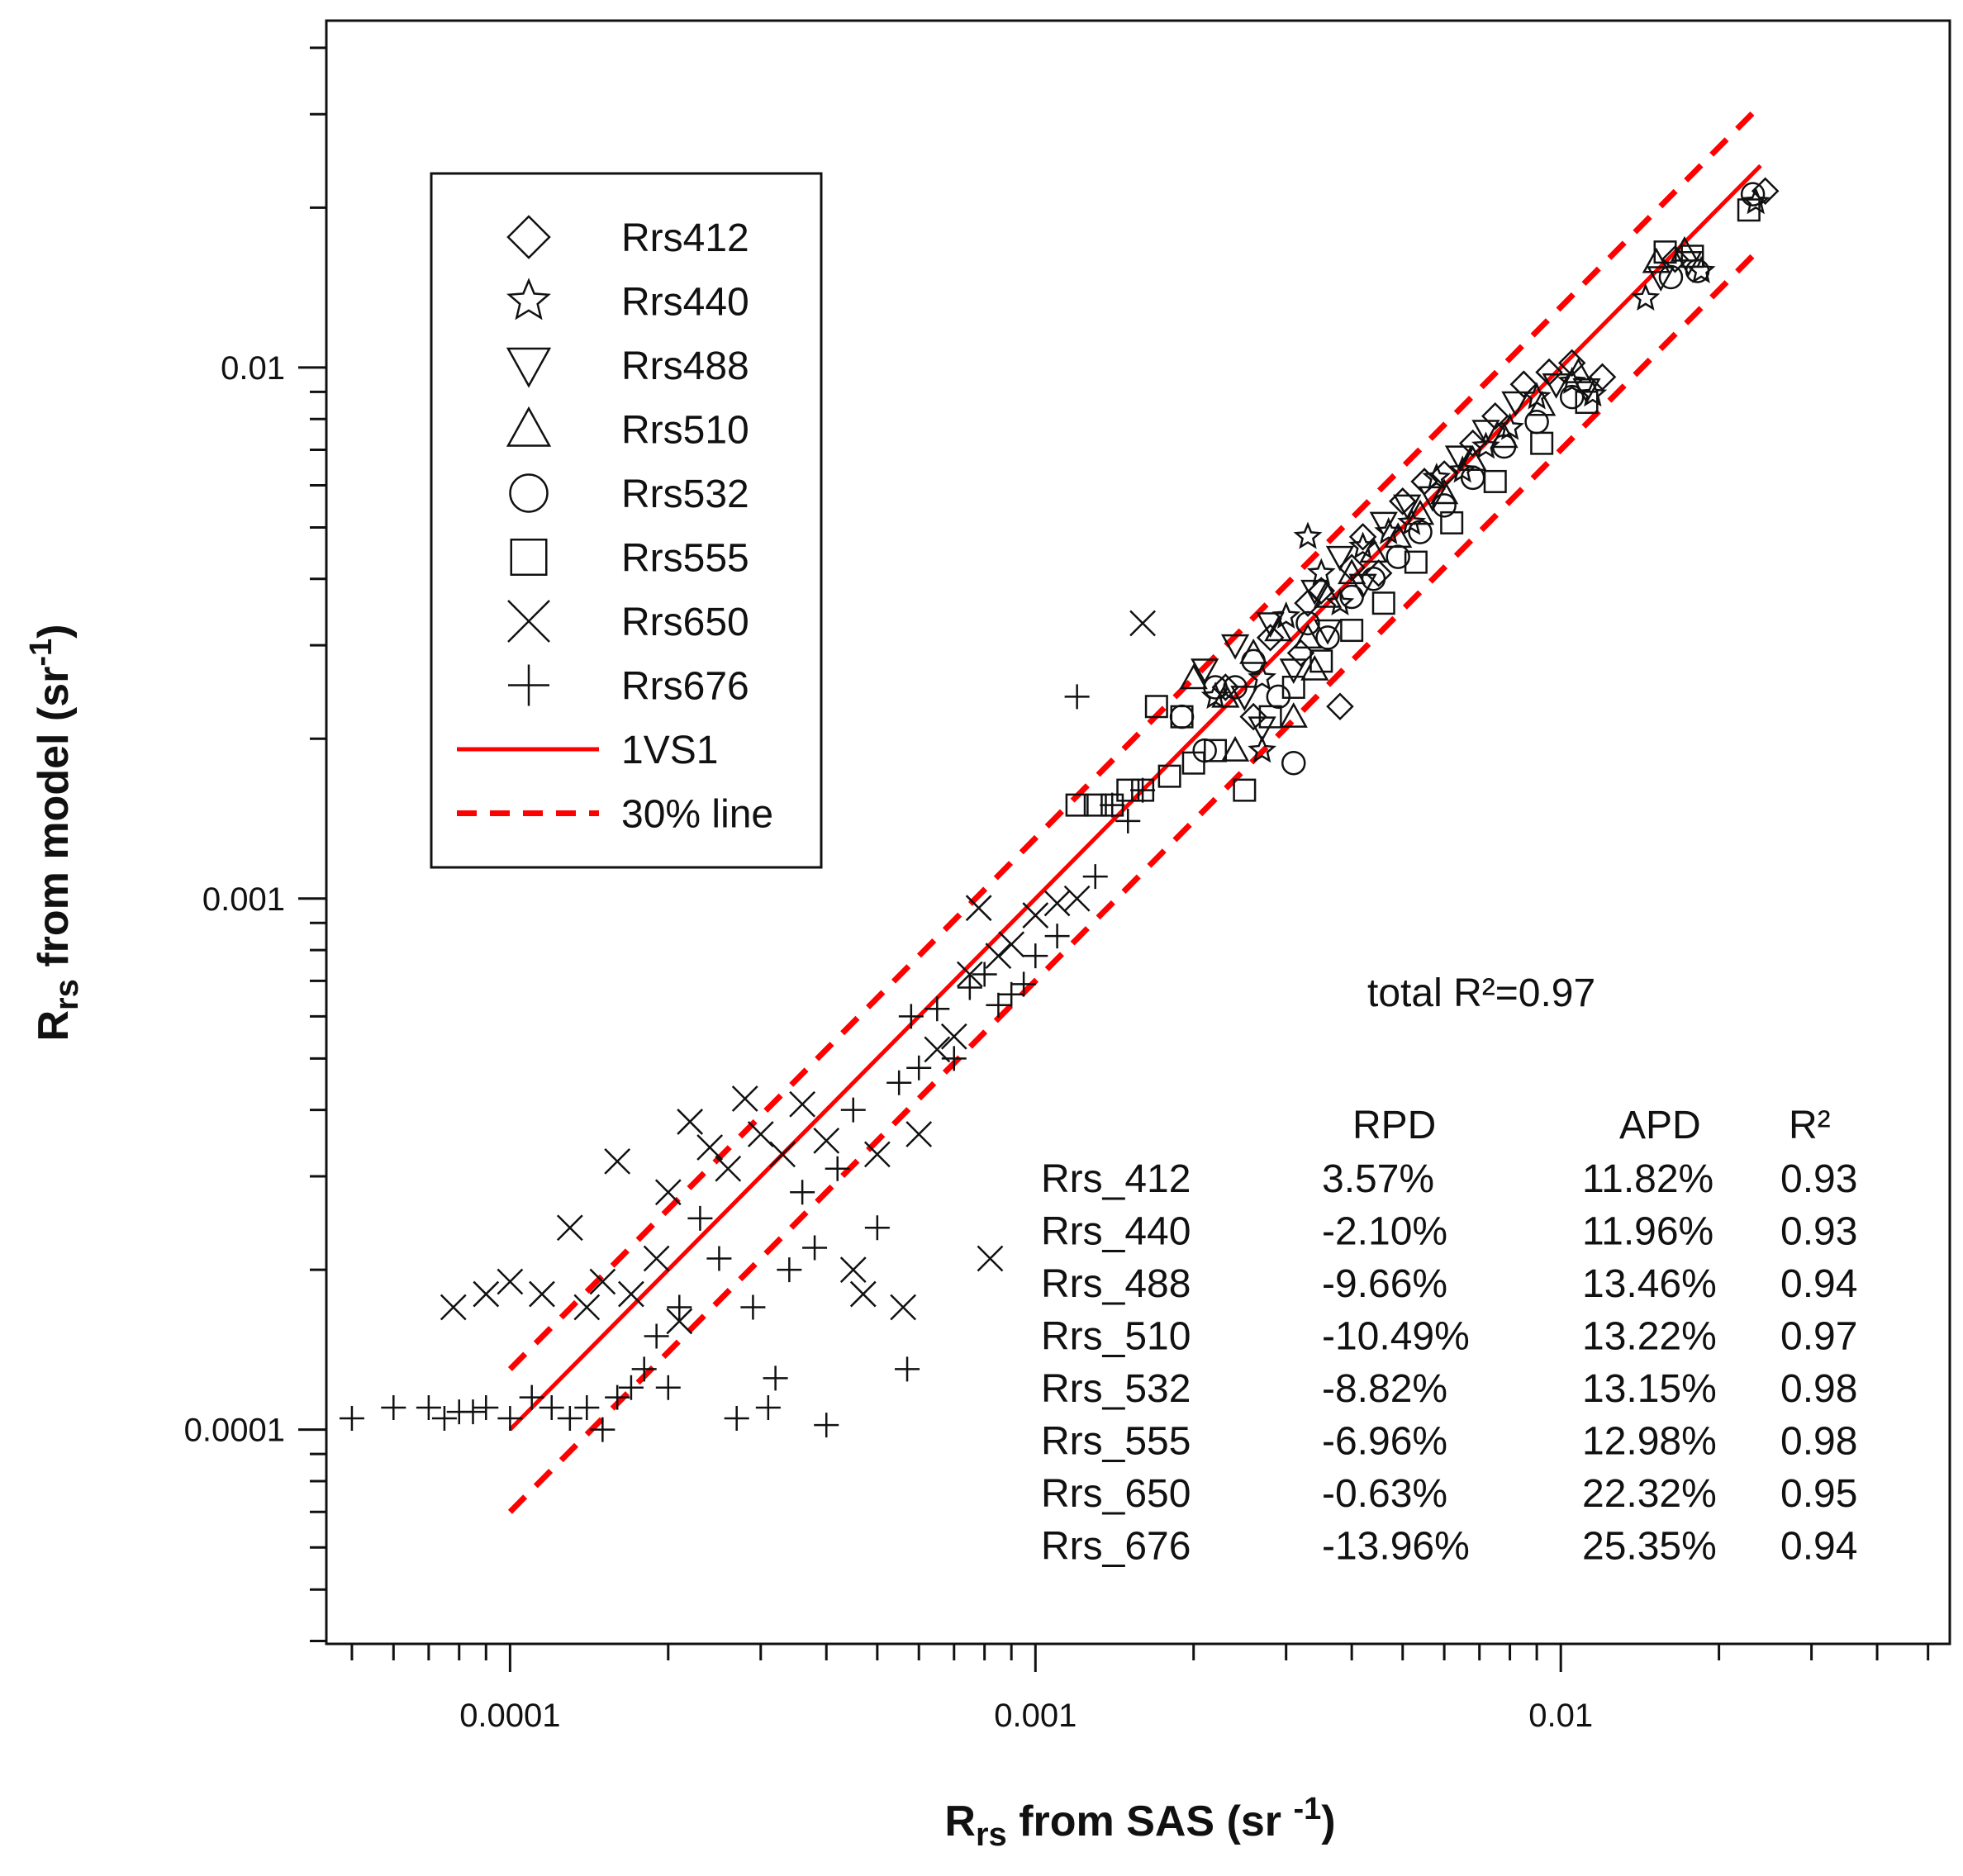  What do you see at coordinates (1116, 1232) in the screenshot?
I see `stats-cell: Rrs_440` at bounding box center [1116, 1232].